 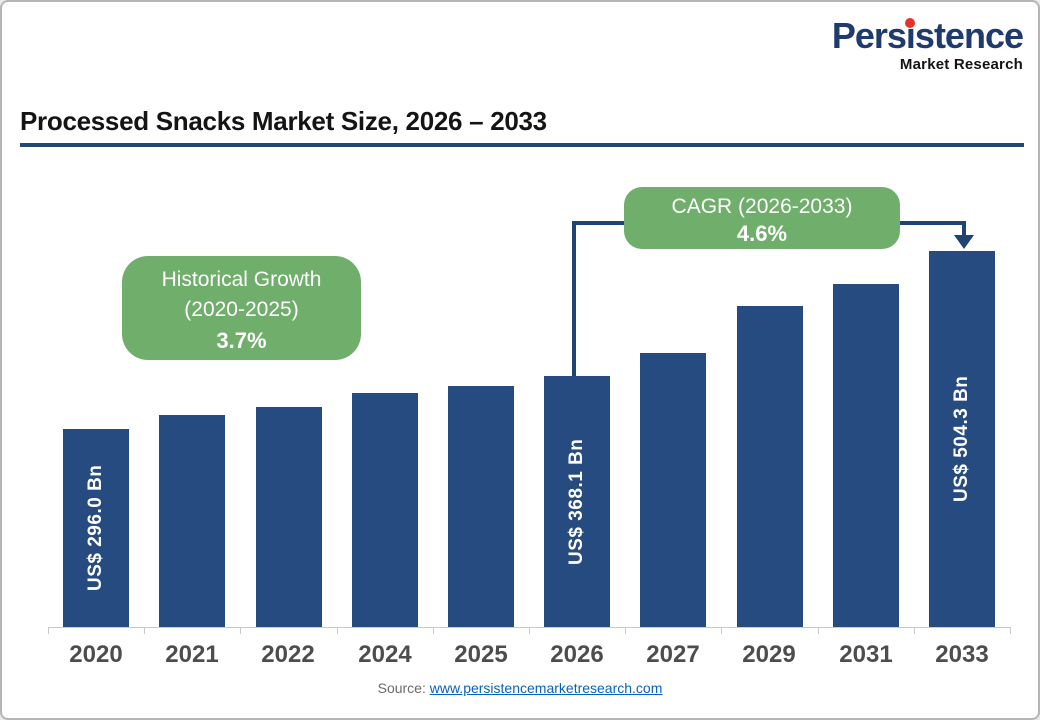 I want to click on x-axis-label-2029: 2029, so click(x=769, y=654).